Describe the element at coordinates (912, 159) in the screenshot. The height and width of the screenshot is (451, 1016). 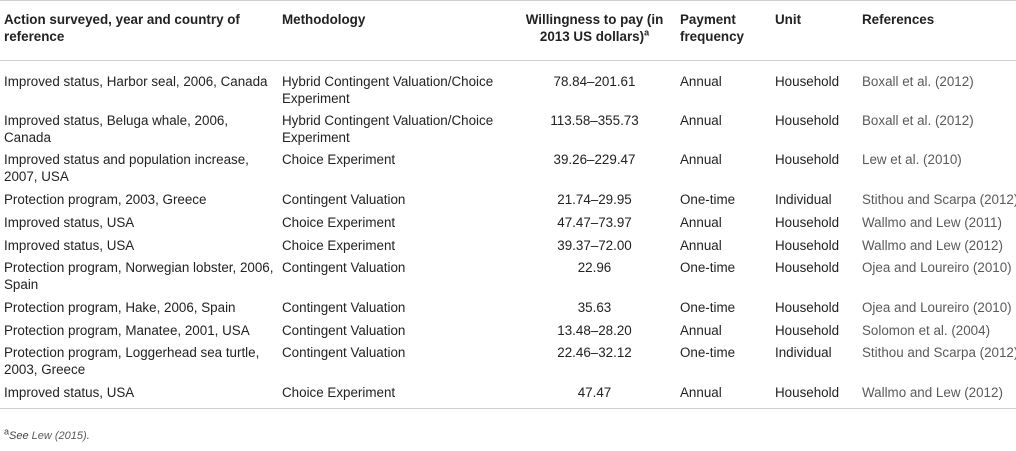
I see `cell-reference-link: Lew et al. (2010)` at that location.